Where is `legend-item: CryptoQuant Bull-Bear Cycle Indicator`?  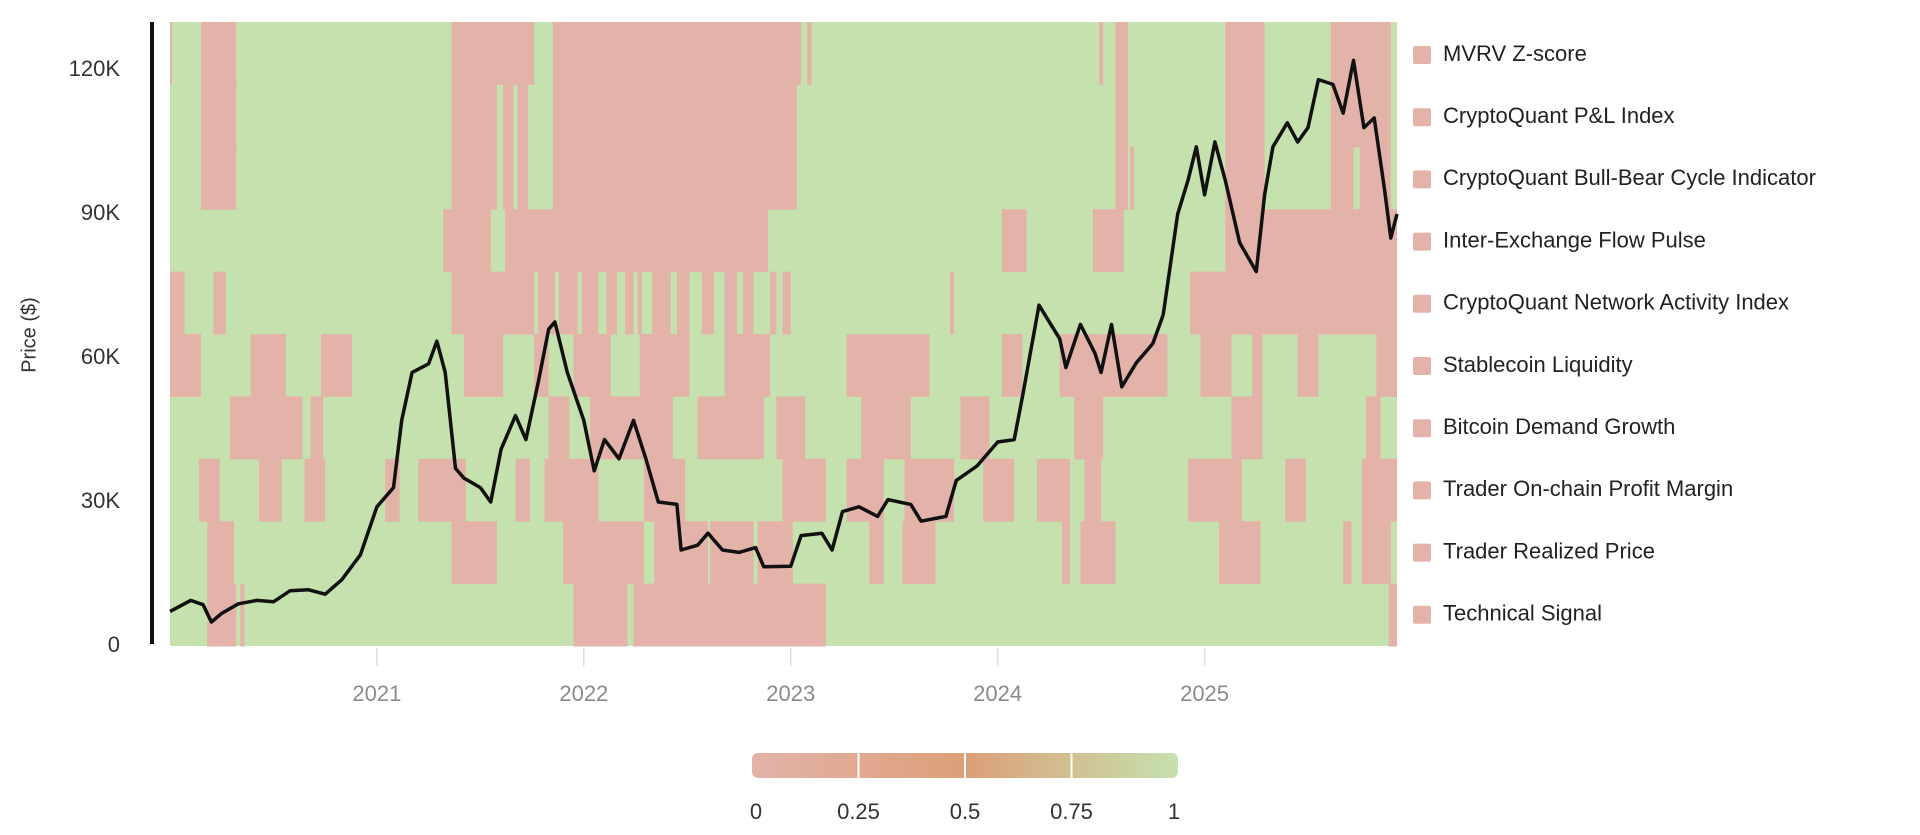
legend-item: CryptoQuant Bull-Bear Cycle Indicator is located at coordinates (1614, 177).